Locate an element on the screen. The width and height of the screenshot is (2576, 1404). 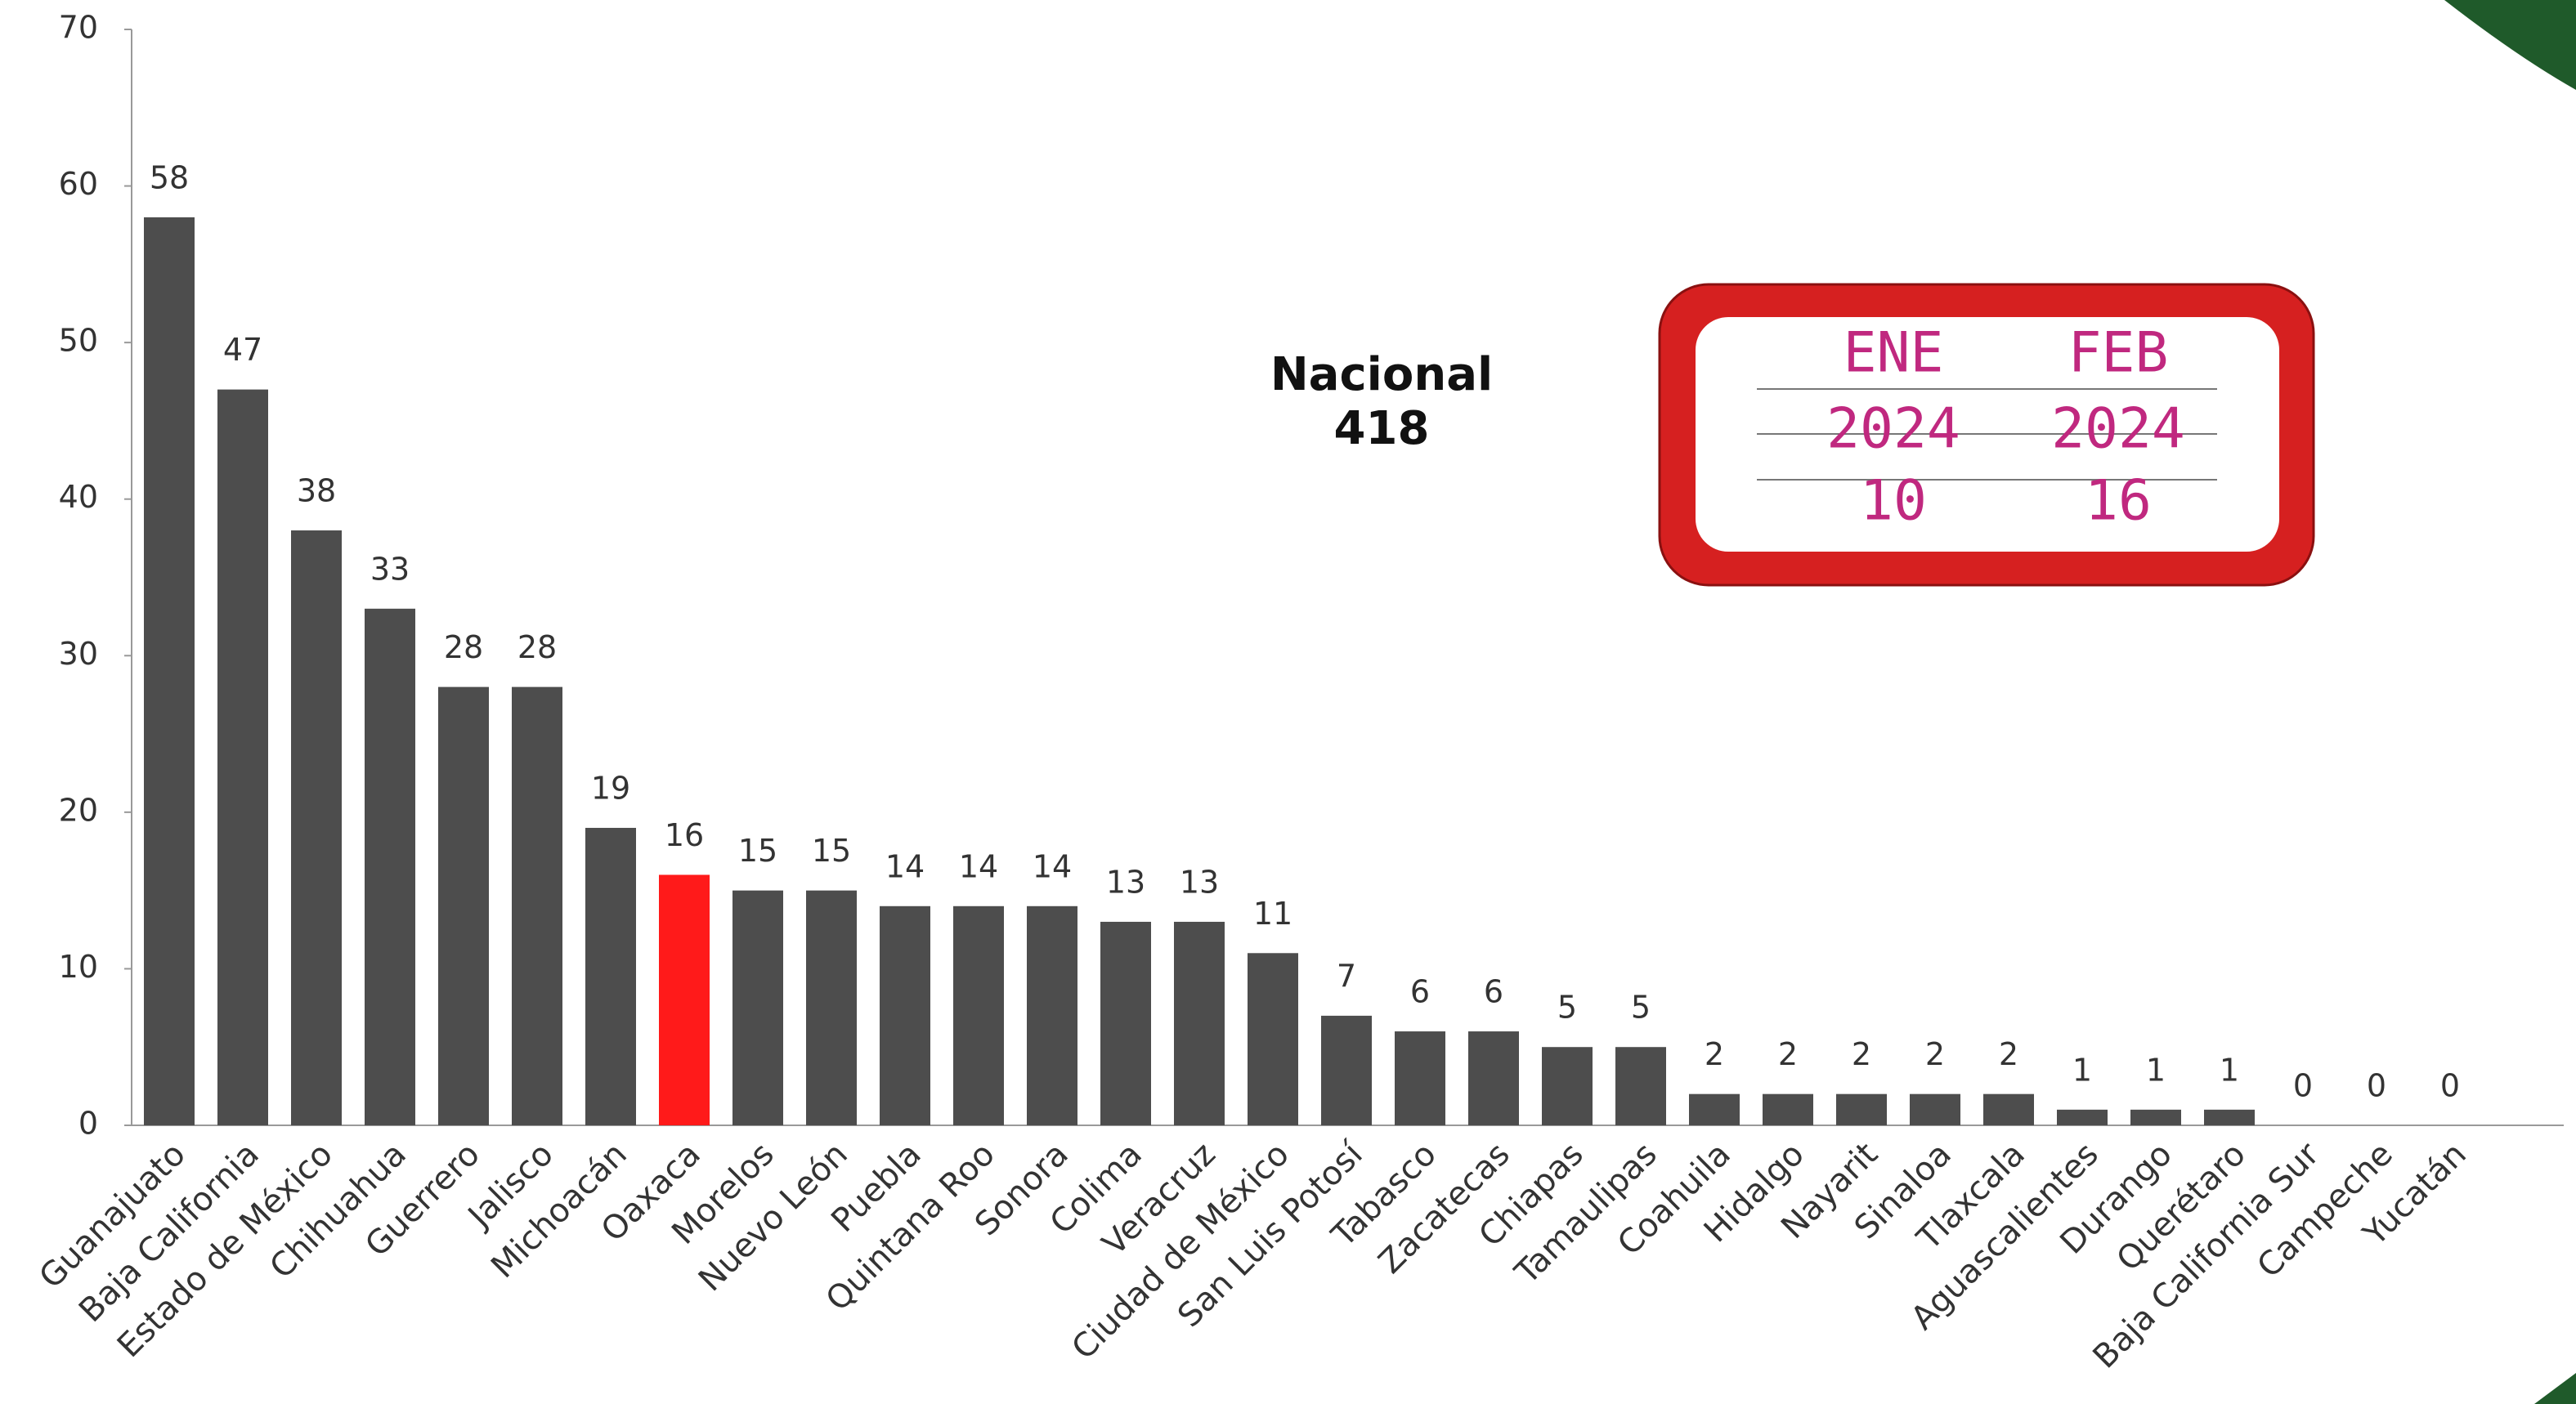
national-value: 418 is located at coordinates (1382, 428).